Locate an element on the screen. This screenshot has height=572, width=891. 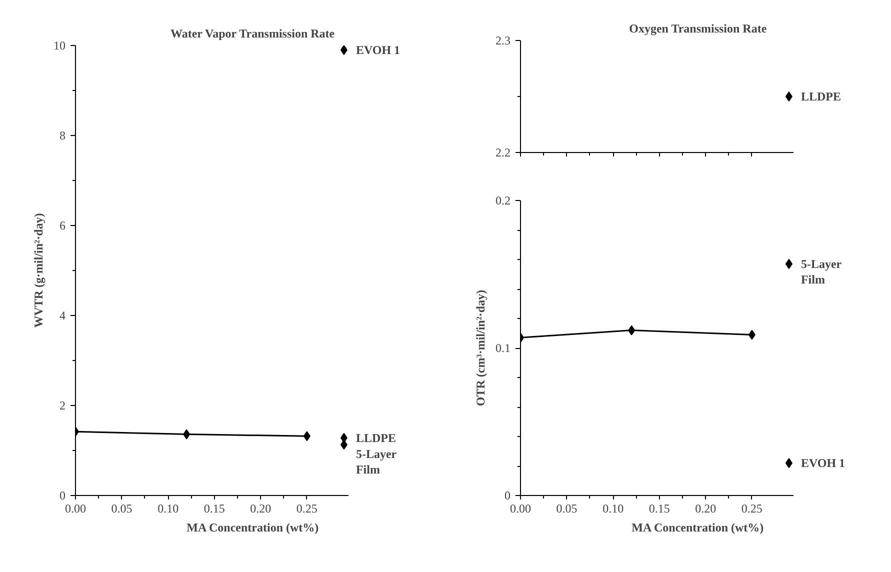
y-tick-label: 10 is located at coordinates (60, 45).